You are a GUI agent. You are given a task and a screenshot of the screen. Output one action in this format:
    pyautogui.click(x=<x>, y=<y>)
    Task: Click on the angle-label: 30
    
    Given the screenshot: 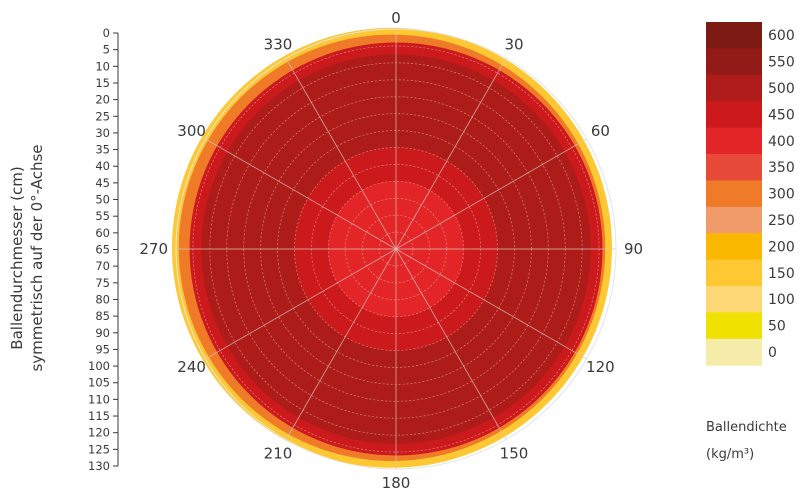 What is the action you would take?
    pyautogui.click(x=513, y=45)
    